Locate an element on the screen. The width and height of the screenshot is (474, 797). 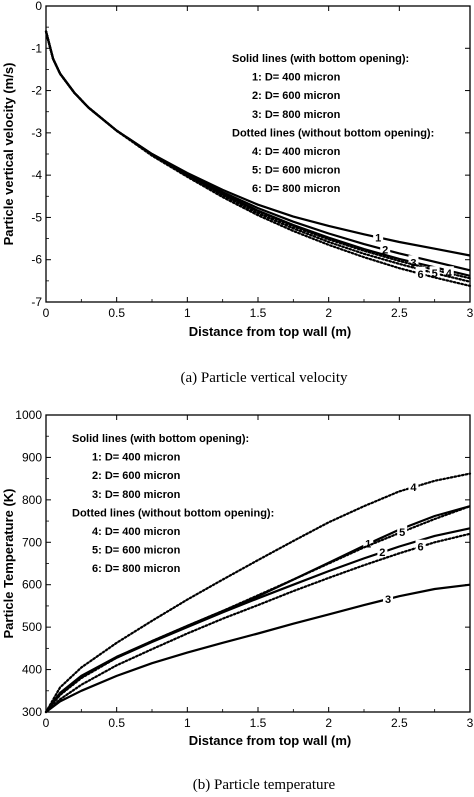
y-tick-label: -1 is located at coordinates (36, 48).